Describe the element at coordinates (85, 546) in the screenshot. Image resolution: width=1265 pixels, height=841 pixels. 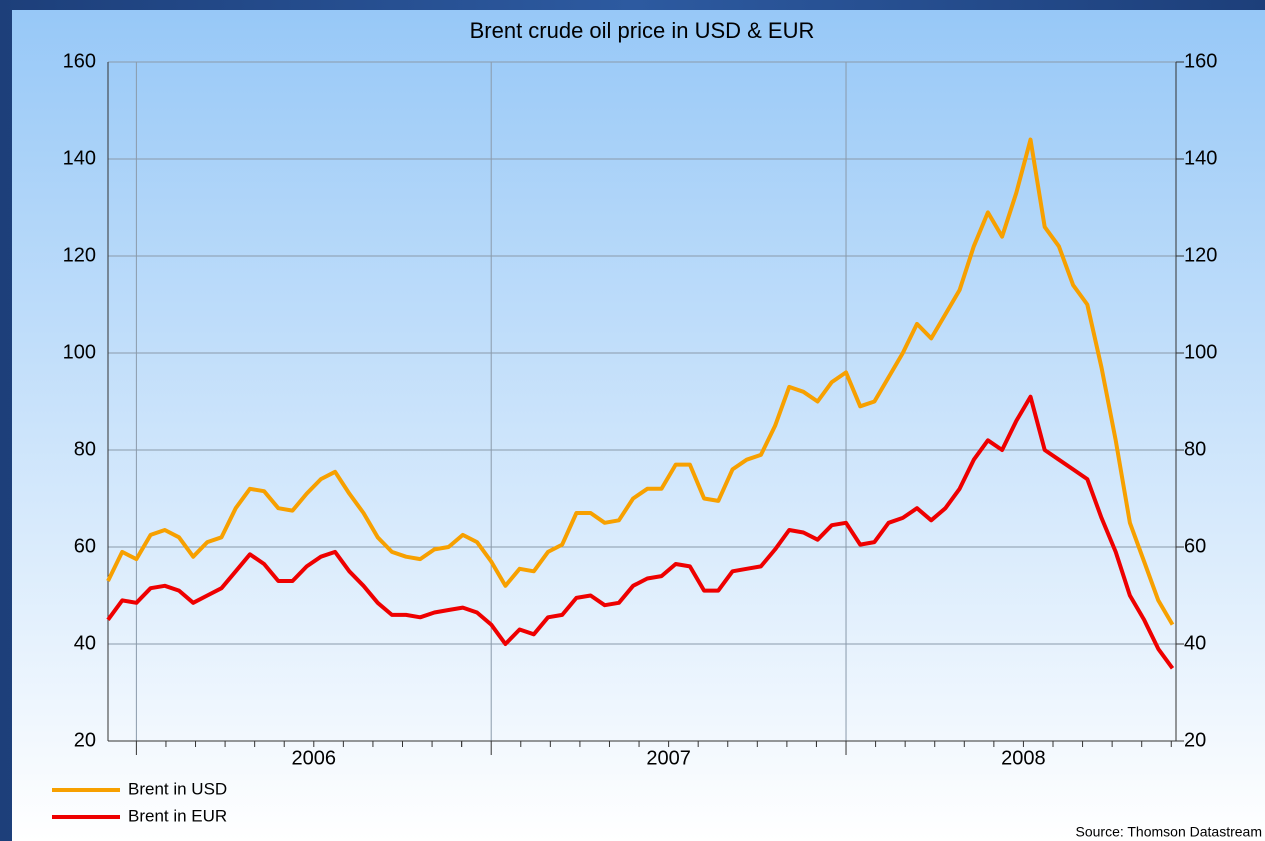
I see `y-tick-label: 60` at that location.